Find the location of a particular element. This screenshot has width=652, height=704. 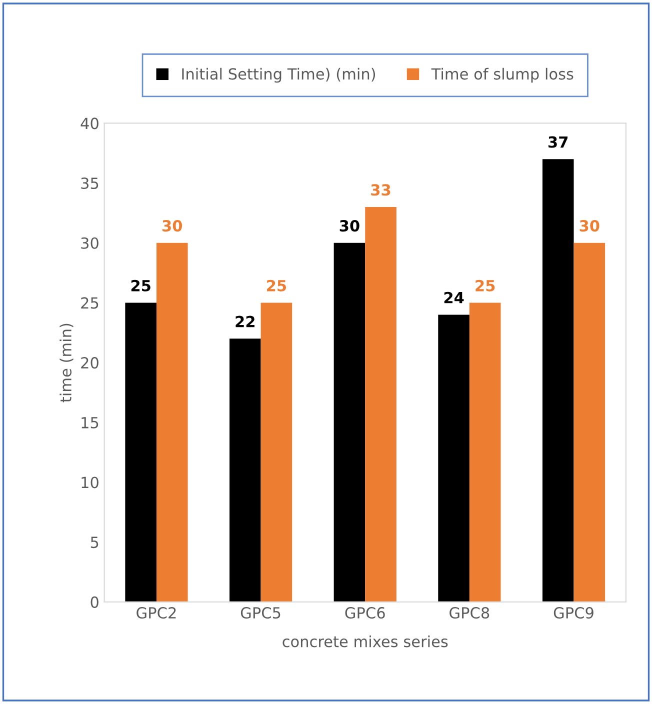

y-tick-label: 35 is located at coordinates (89, 184).